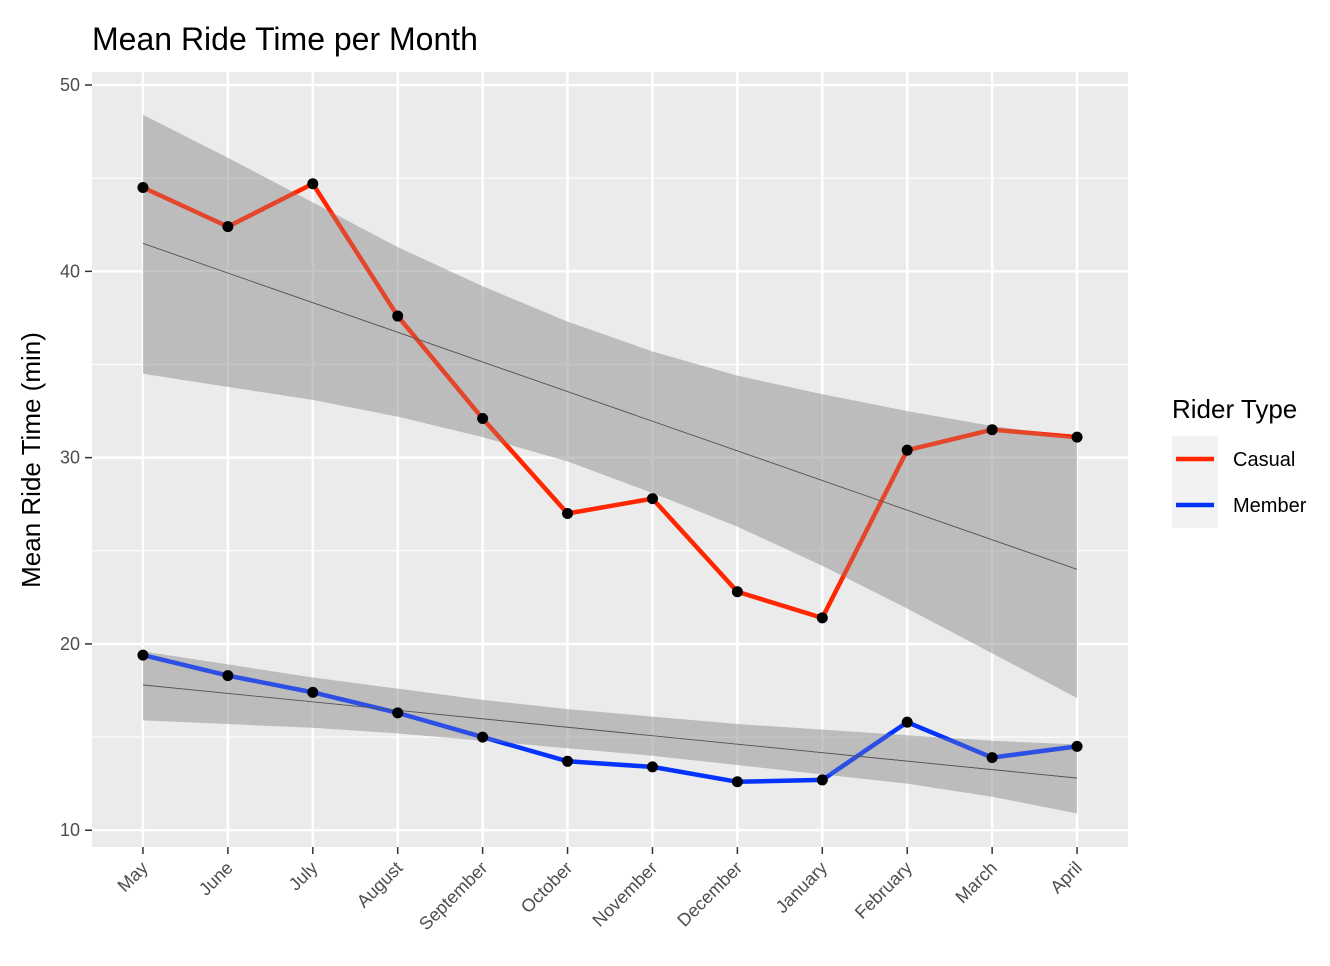  What do you see at coordinates (546, 887) in the screenshot?
I see `x-tick-label: October` at bounding box center [546, 887].